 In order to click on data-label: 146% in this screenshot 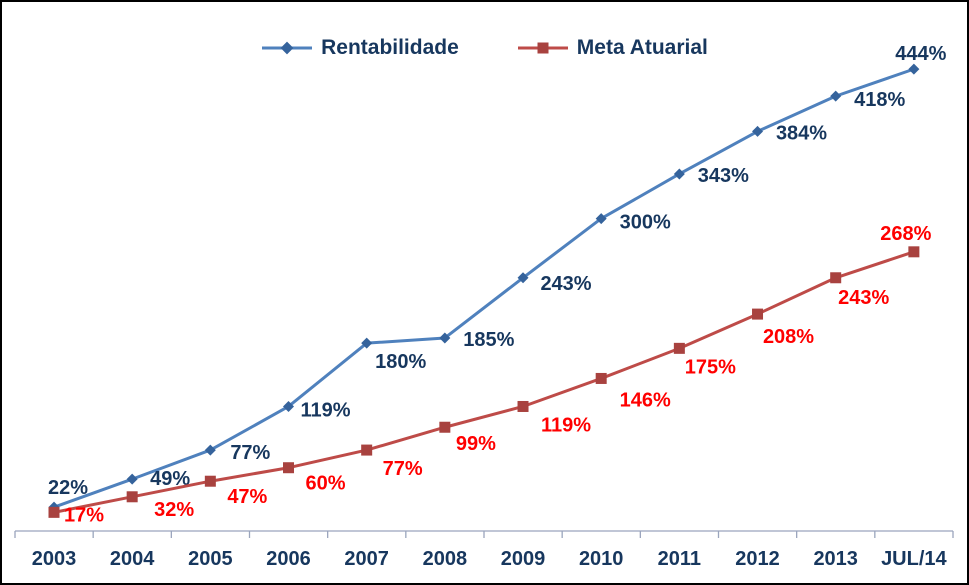, I will do `click(645, 400)`.